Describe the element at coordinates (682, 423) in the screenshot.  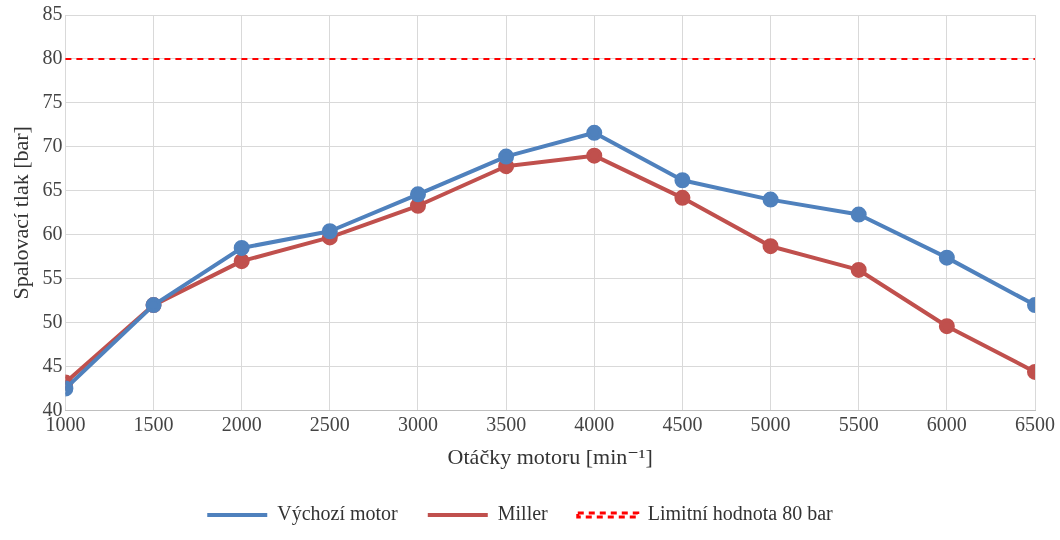
I see `x-tick-label: 4500` at that location.